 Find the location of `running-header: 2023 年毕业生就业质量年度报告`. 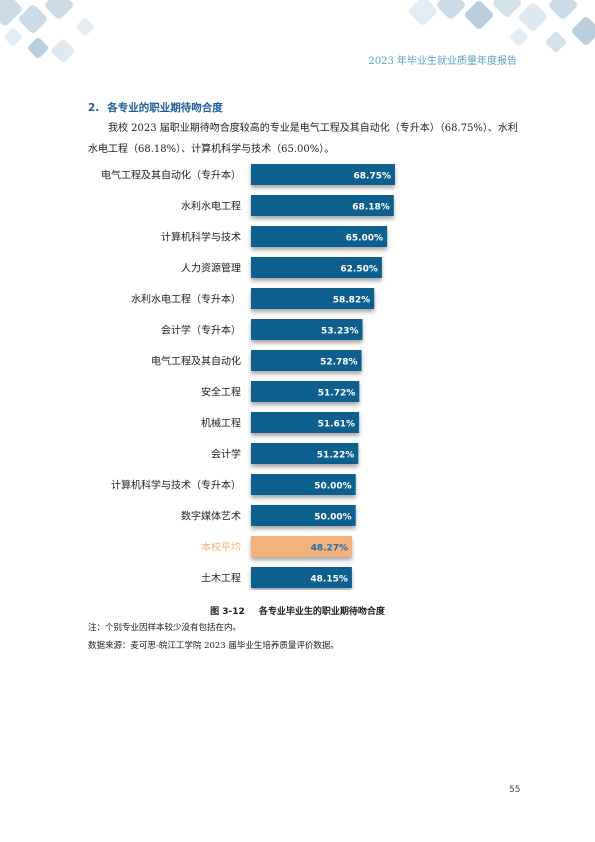

running-header: 2023 年毕业生就业质量年度报告 is located at coordinates (442, 61).